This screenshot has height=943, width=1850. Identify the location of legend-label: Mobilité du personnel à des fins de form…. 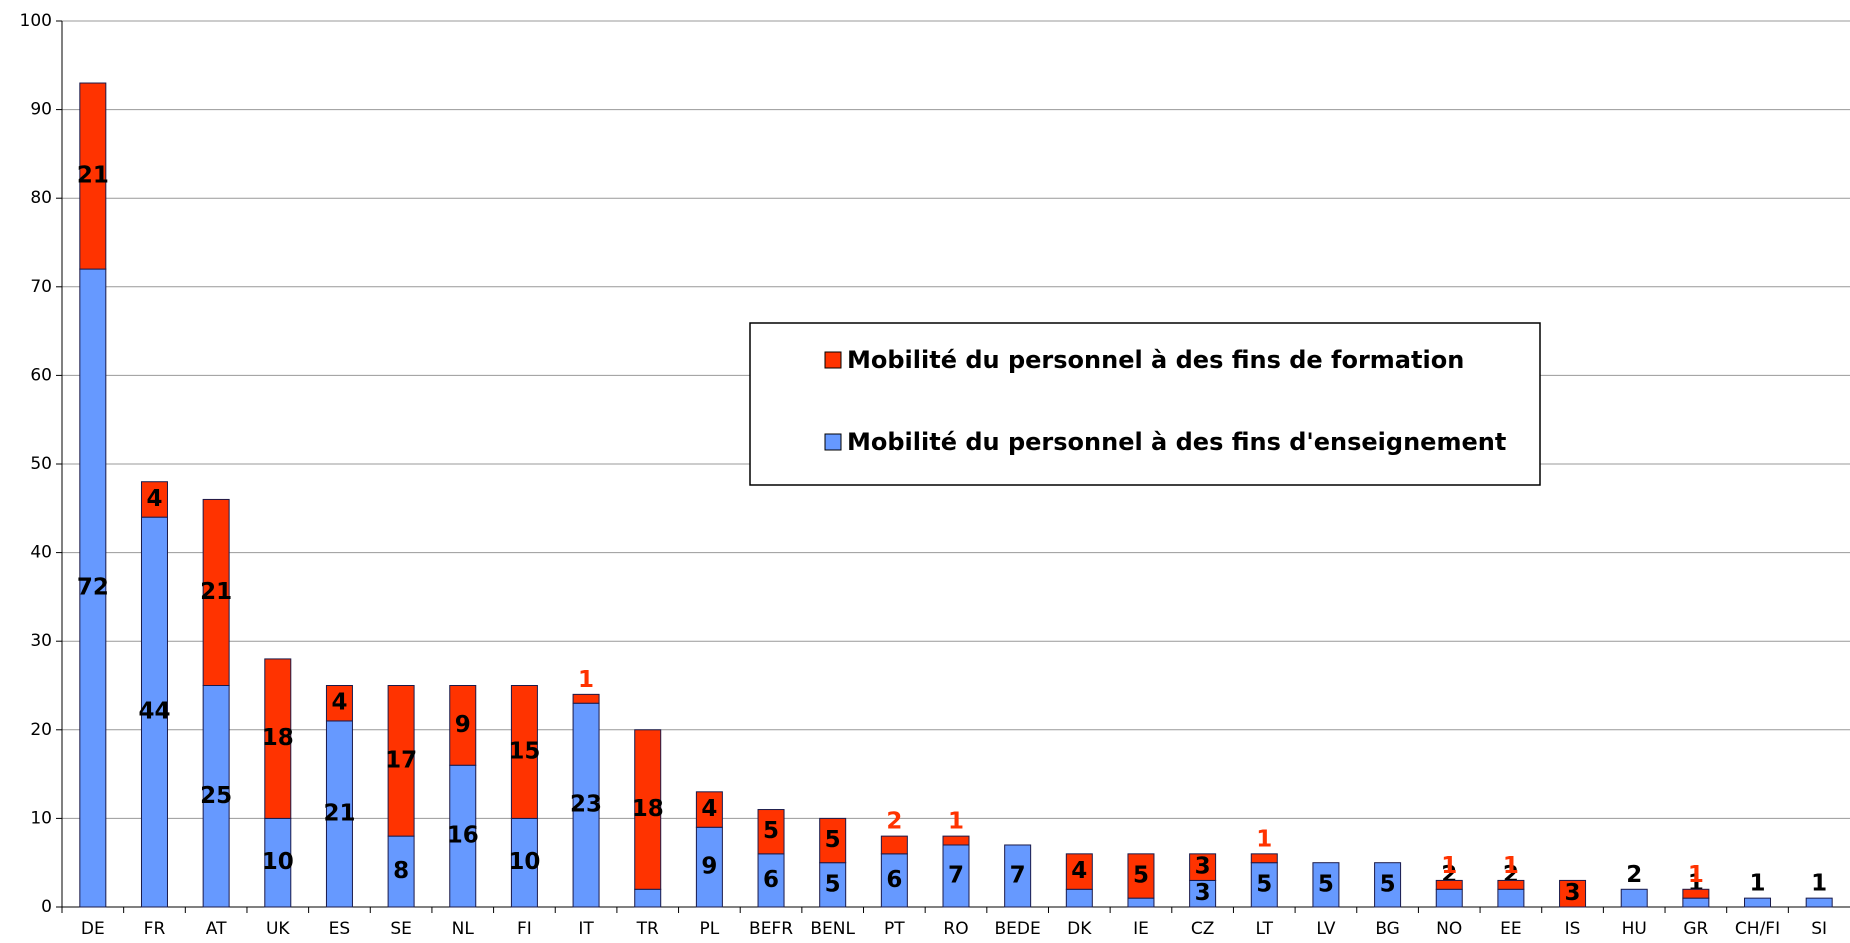
(1155, 360).